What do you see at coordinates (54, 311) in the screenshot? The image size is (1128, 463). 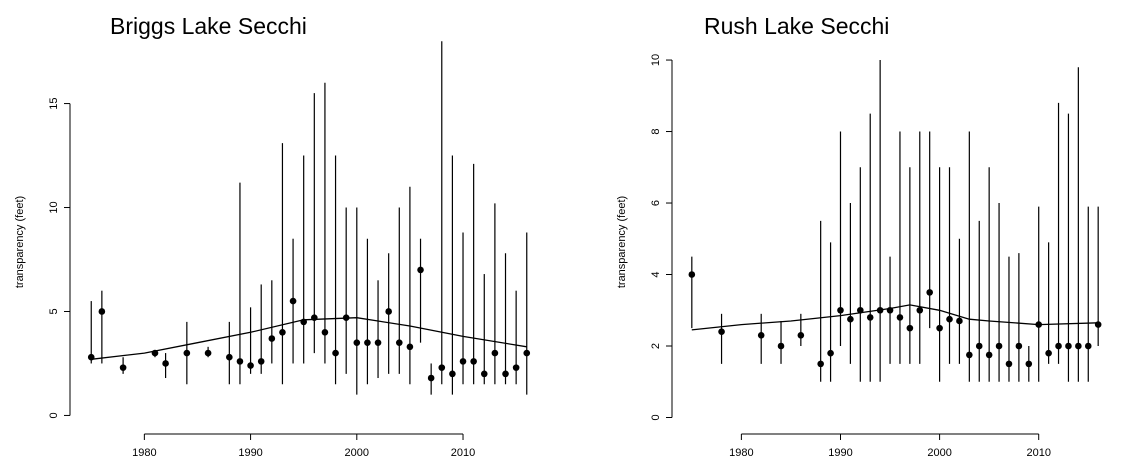 I see `y-tick-label: 5` at bounding box center [54, 311].